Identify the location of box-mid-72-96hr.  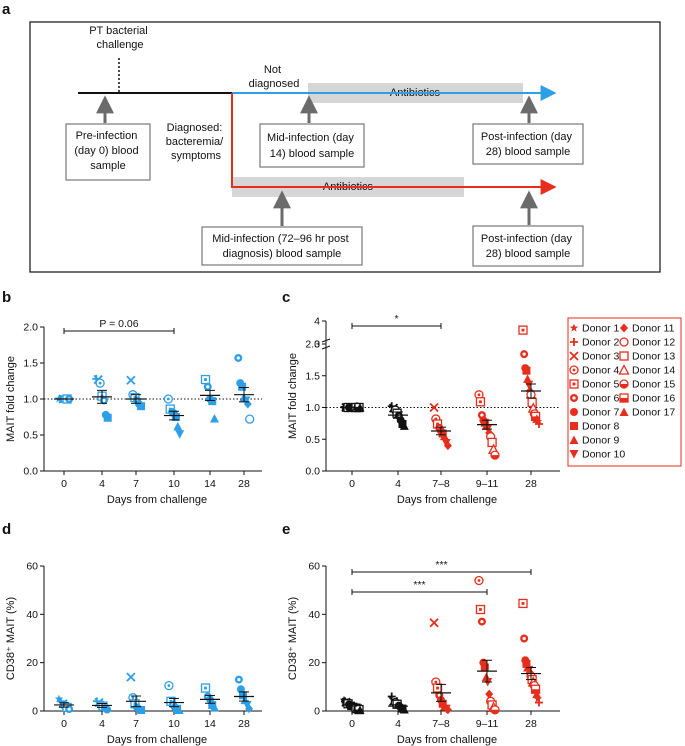
(282, 246).